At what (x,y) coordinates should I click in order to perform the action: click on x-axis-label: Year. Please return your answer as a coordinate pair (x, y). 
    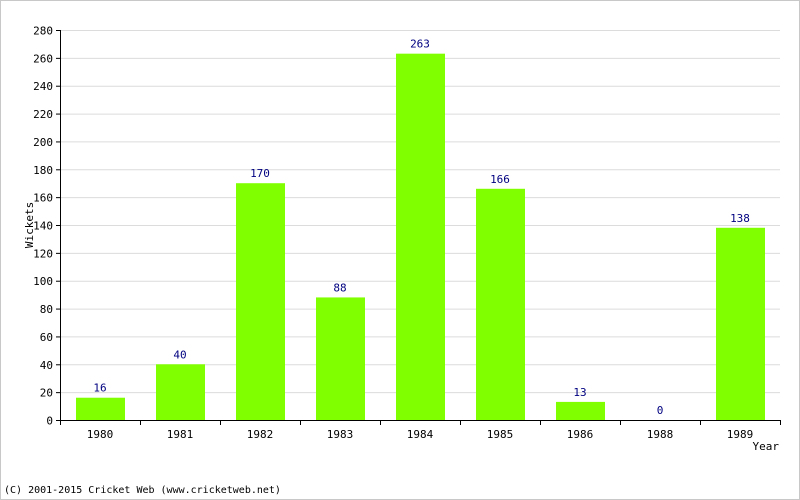
    Looking at the image, I should click on (766, 446).